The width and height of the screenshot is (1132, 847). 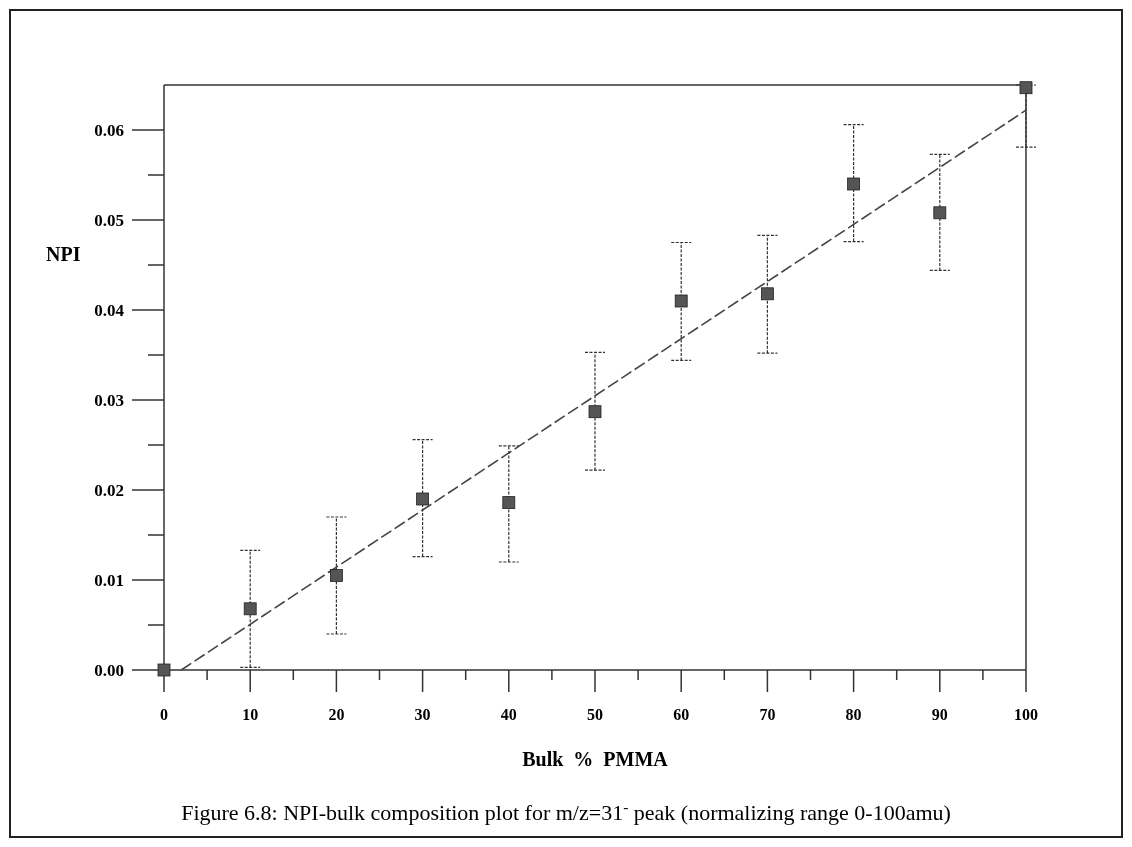 I want to click on x-tick-label: 80, so click(x=853, y=714).